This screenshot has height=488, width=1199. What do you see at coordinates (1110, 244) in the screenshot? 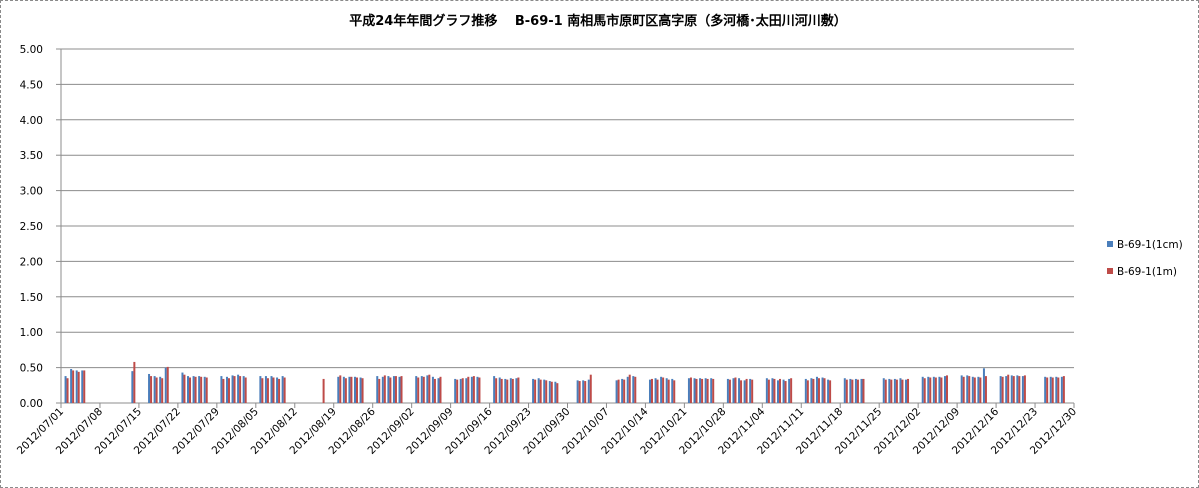
I see `legend-swatch` at bounding box center [1110, 244].